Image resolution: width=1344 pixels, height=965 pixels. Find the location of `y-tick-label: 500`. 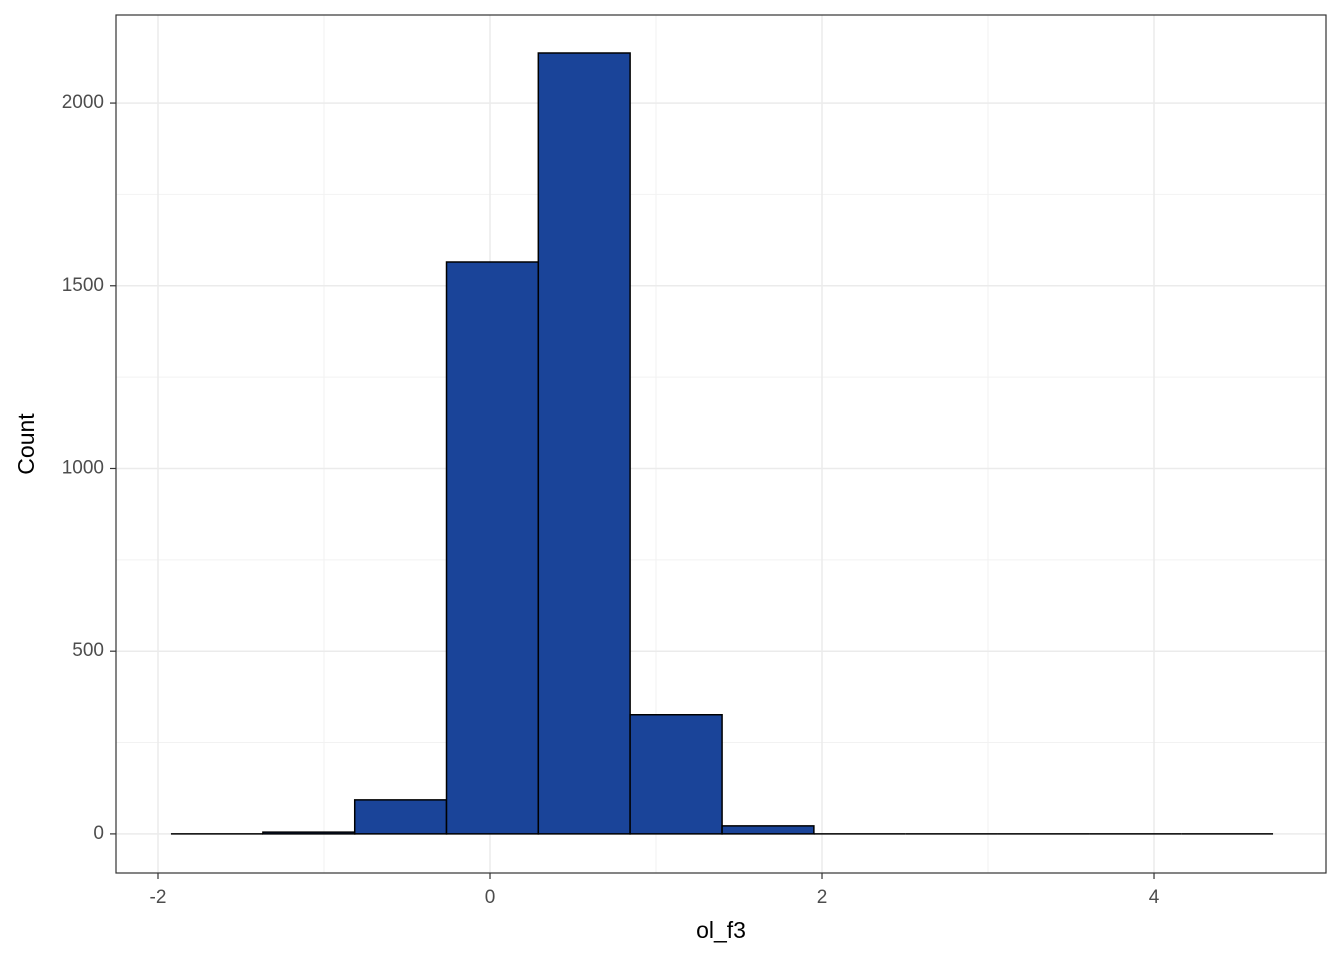

y-tick-label: 500 is located at coordinates (88, 650).